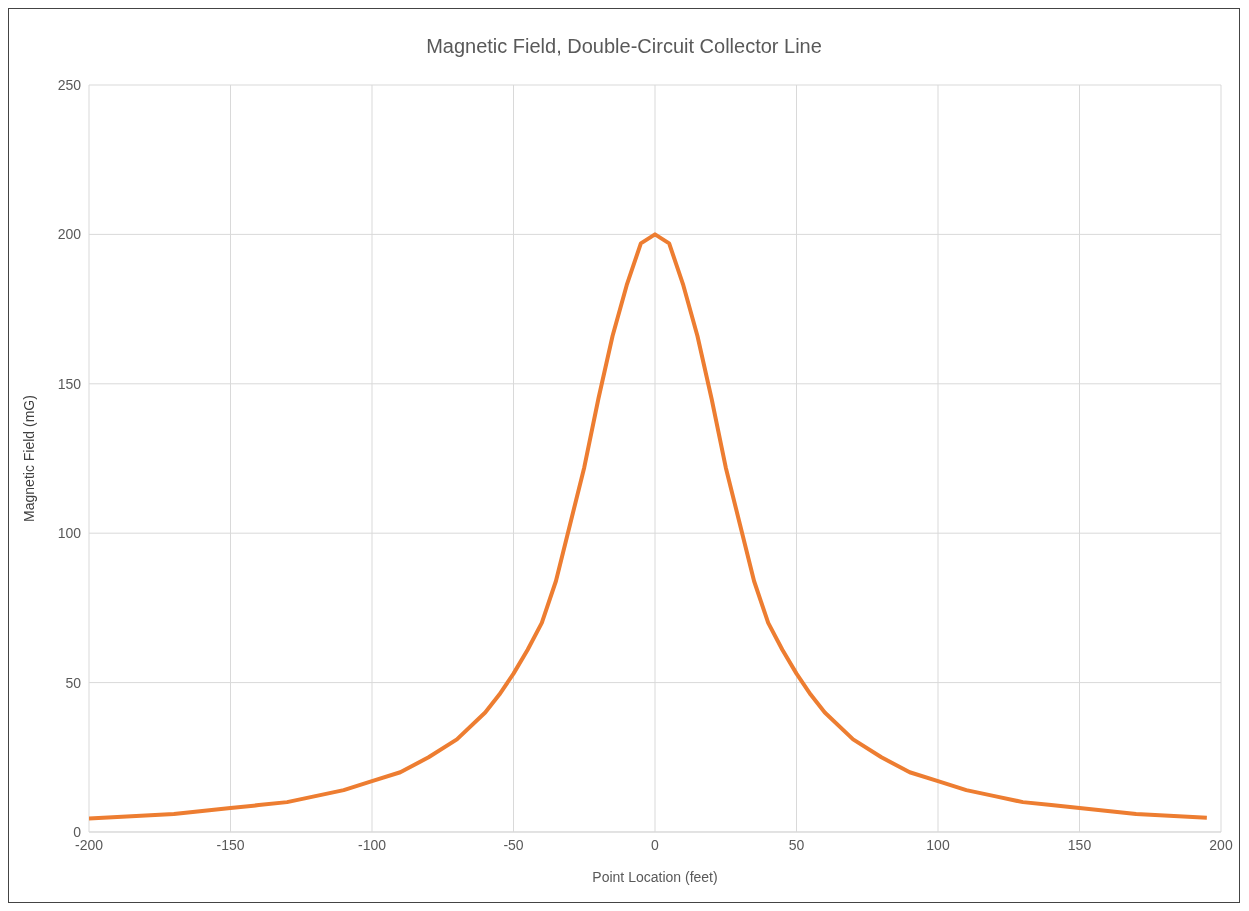 The height and width of the screenshot is (911, 1249). Describe the element at coordinates (69, 234) in the screenshot. I see `y-tick-label: 200` at that location.